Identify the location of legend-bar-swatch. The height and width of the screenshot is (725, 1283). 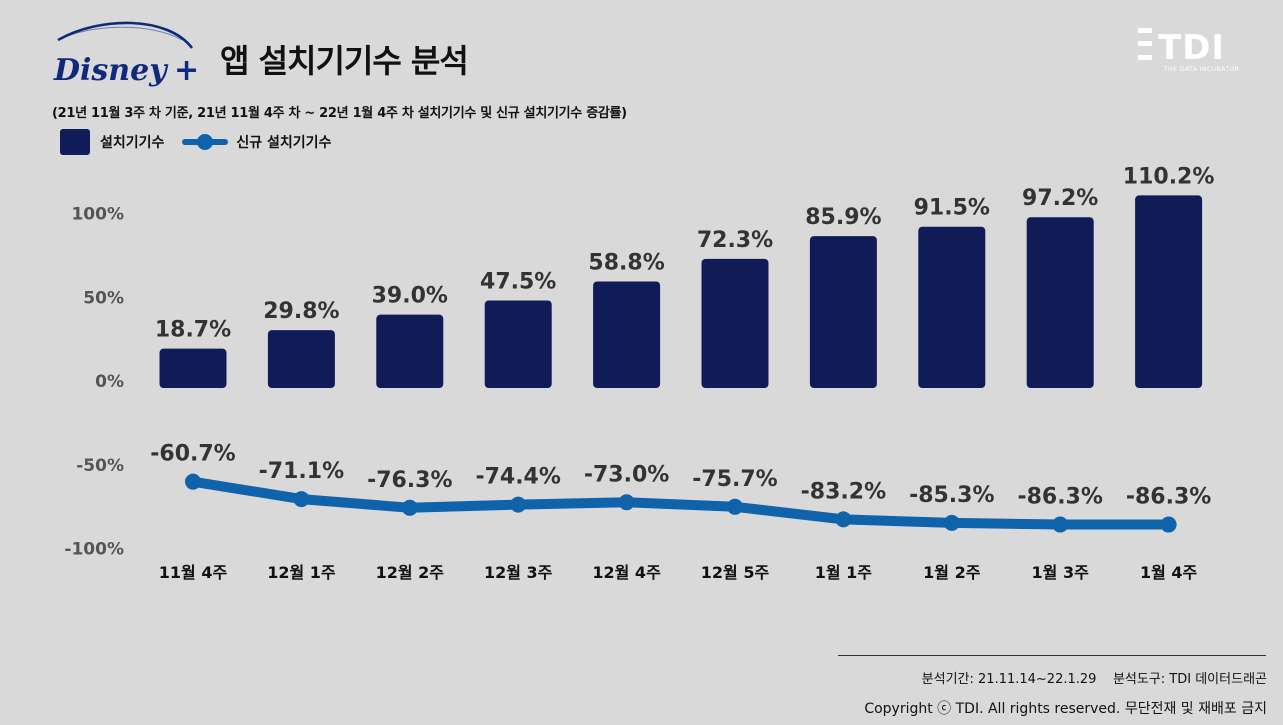
(75, 142).